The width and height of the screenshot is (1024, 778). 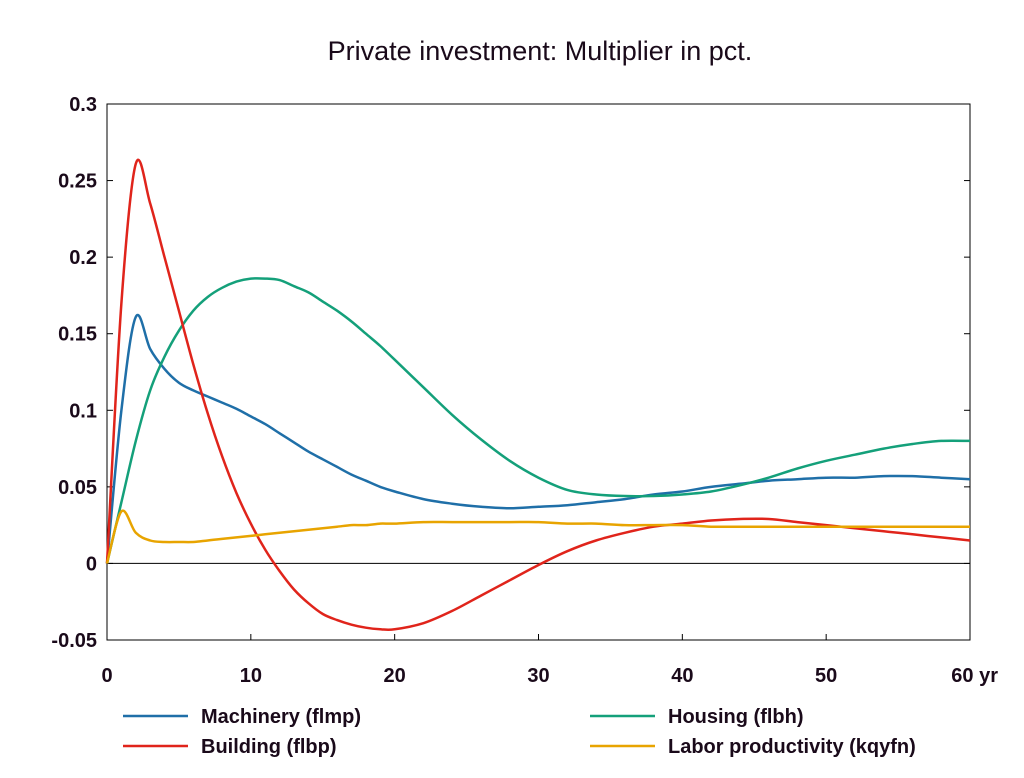 I want to click on legend-label: Building (flbp), so click(x=269, y=747).